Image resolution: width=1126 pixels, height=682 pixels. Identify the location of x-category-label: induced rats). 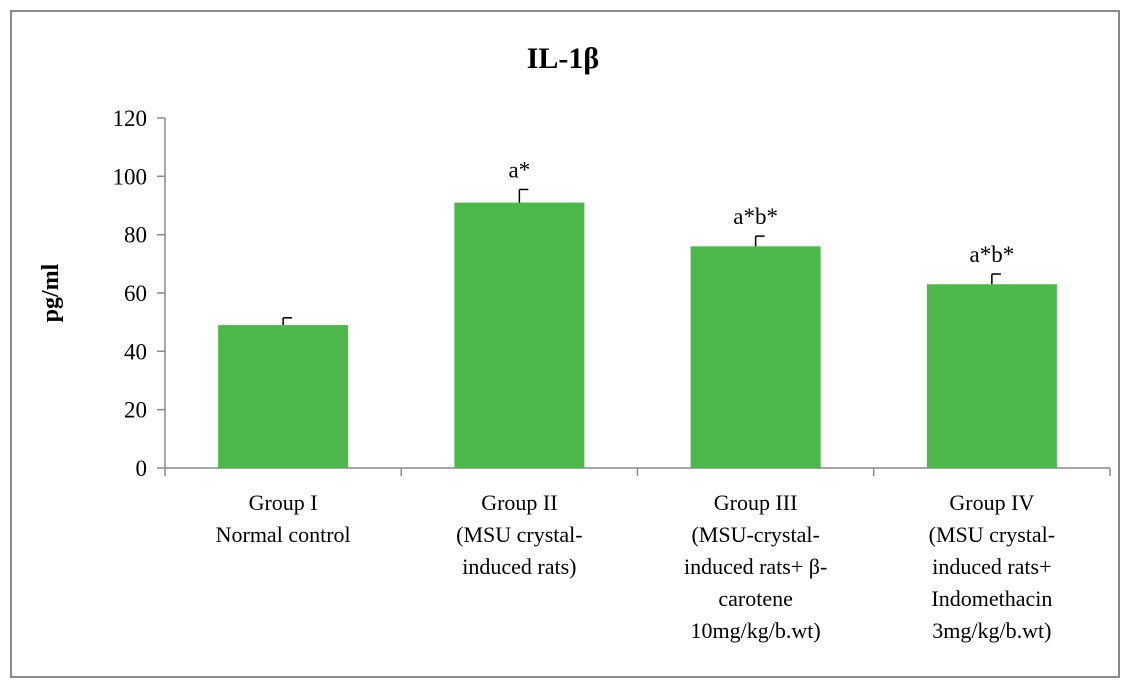
(519, 566).